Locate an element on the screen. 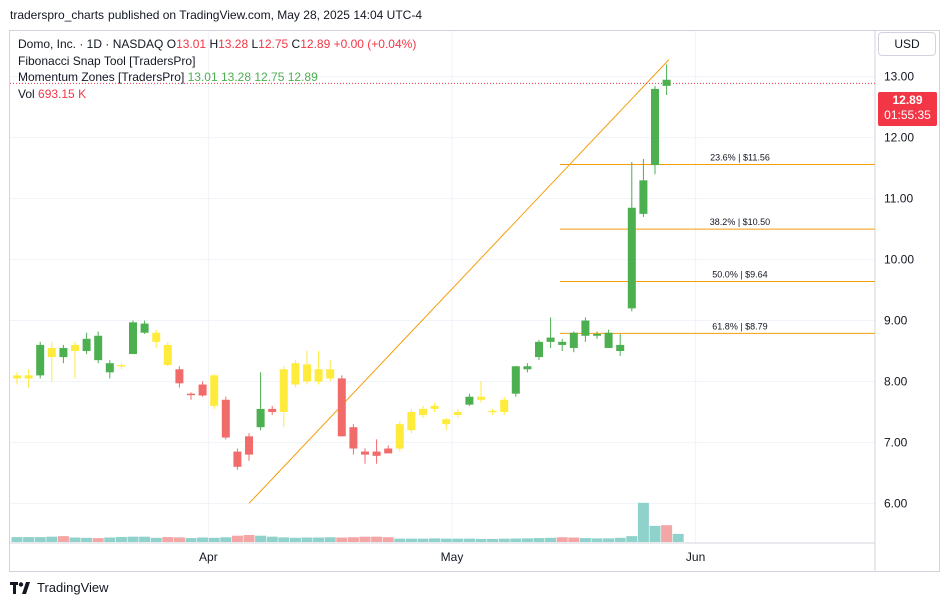  indicator-momentum-v1: 13.01 is located at coordinates (202, 77).